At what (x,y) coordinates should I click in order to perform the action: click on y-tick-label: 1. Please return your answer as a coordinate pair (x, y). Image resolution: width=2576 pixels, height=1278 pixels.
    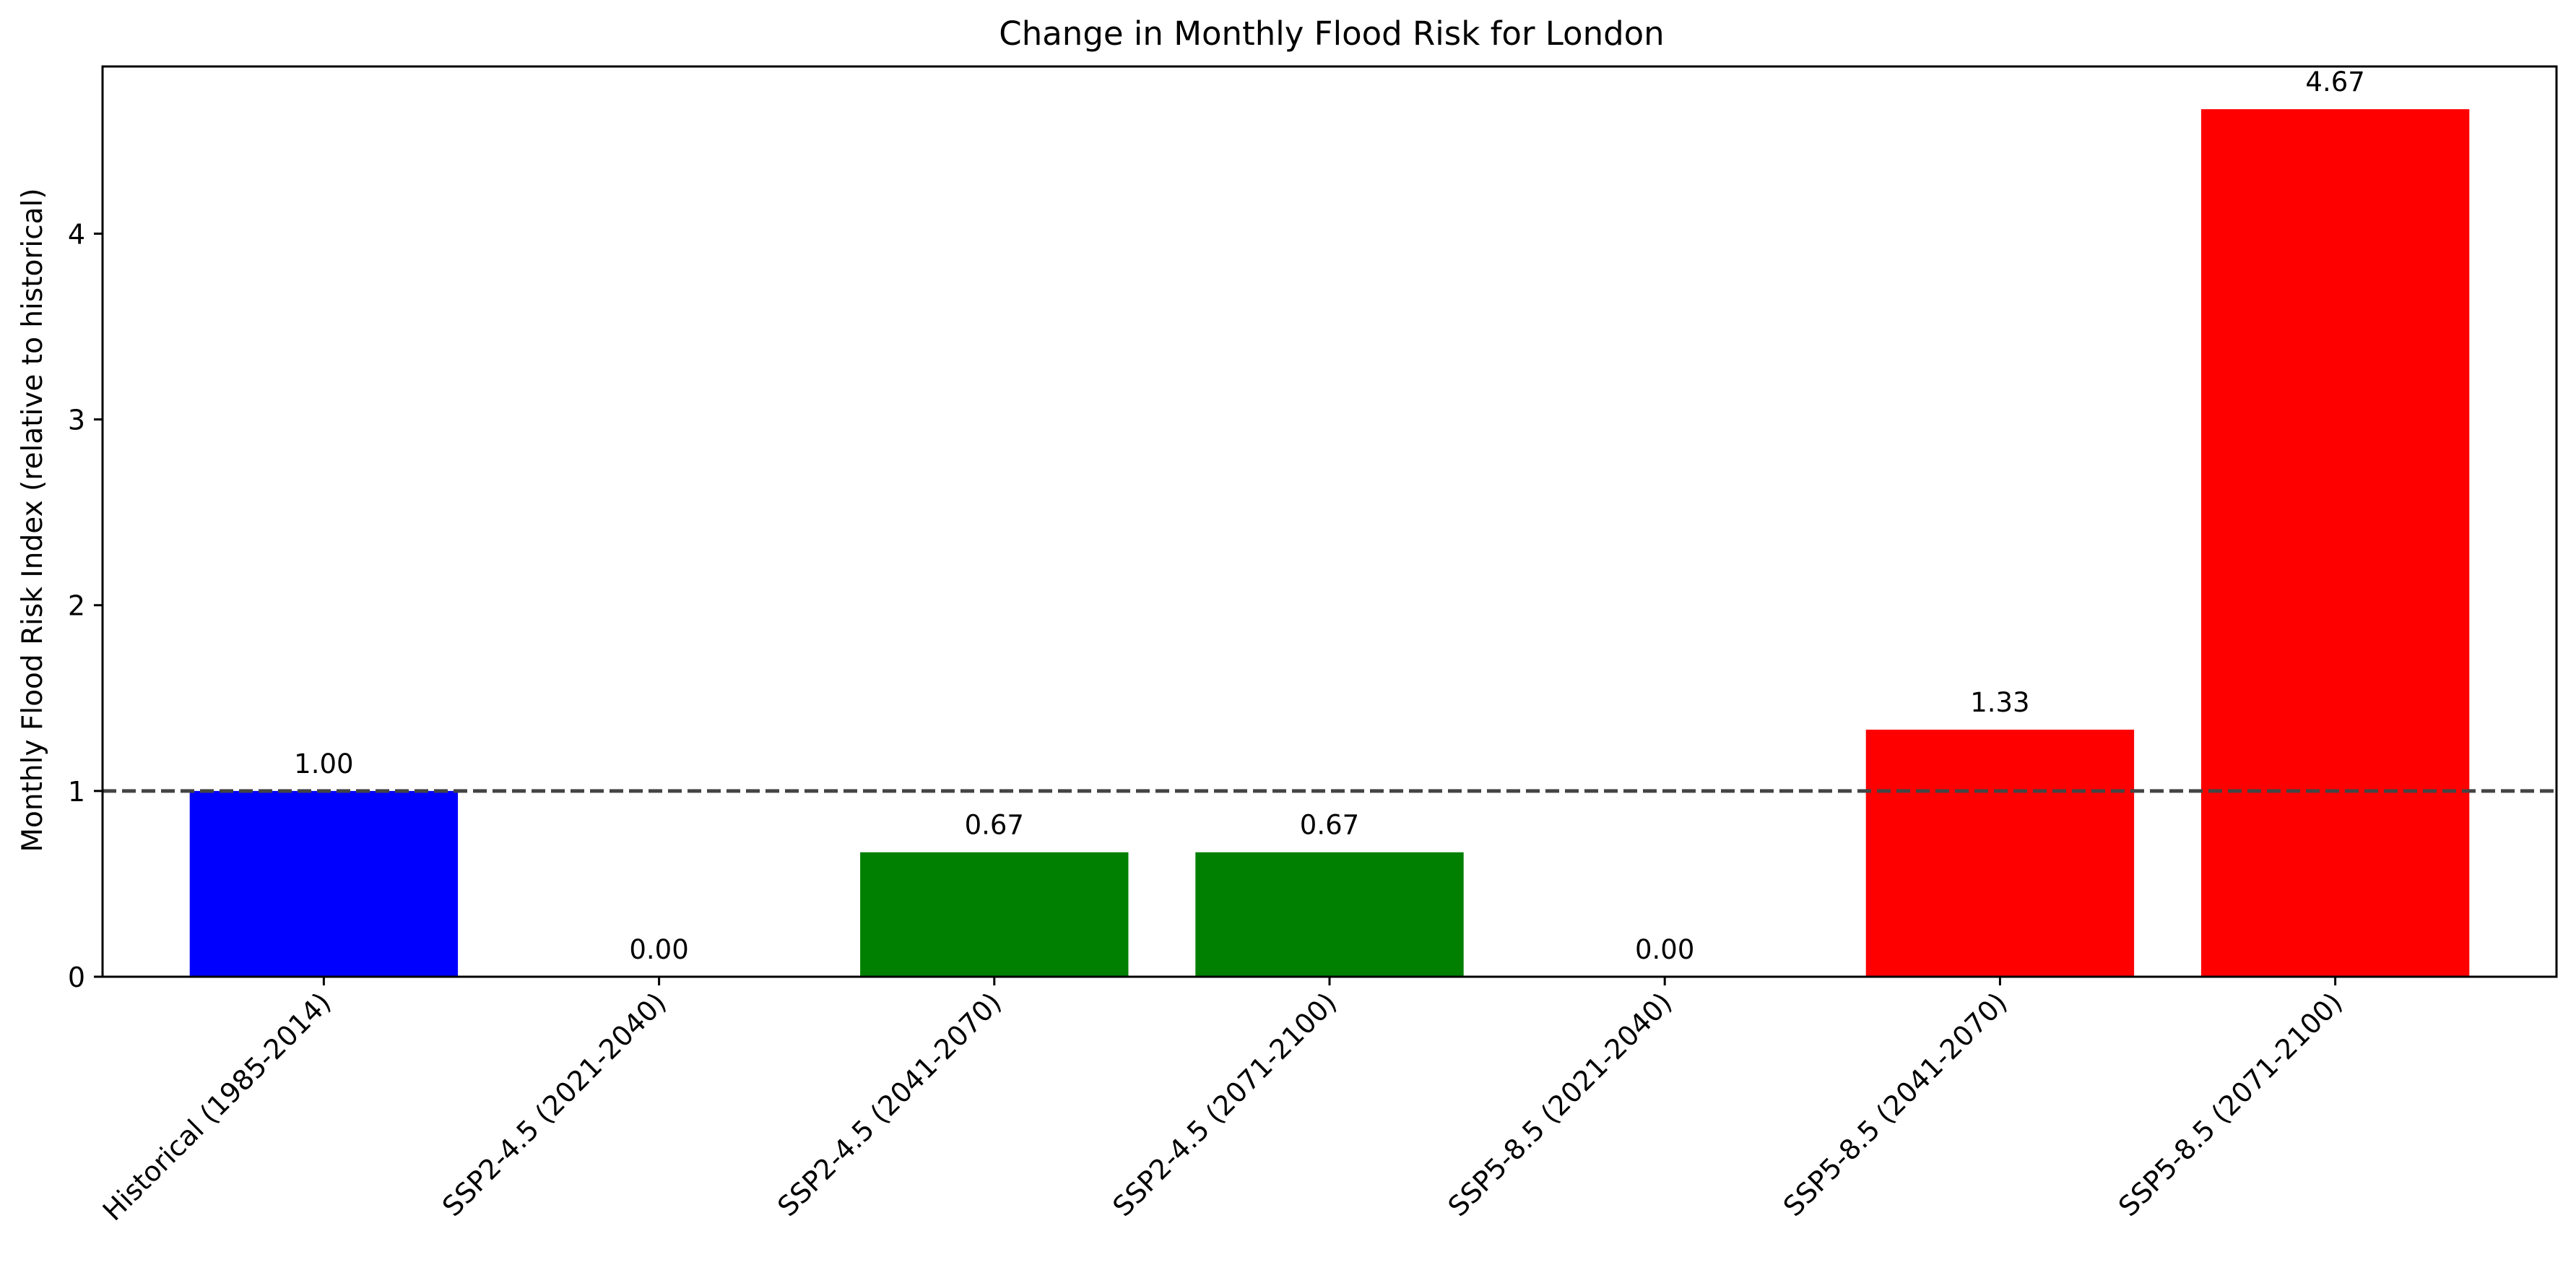
    Looking at the image, I should click on (76, 792).